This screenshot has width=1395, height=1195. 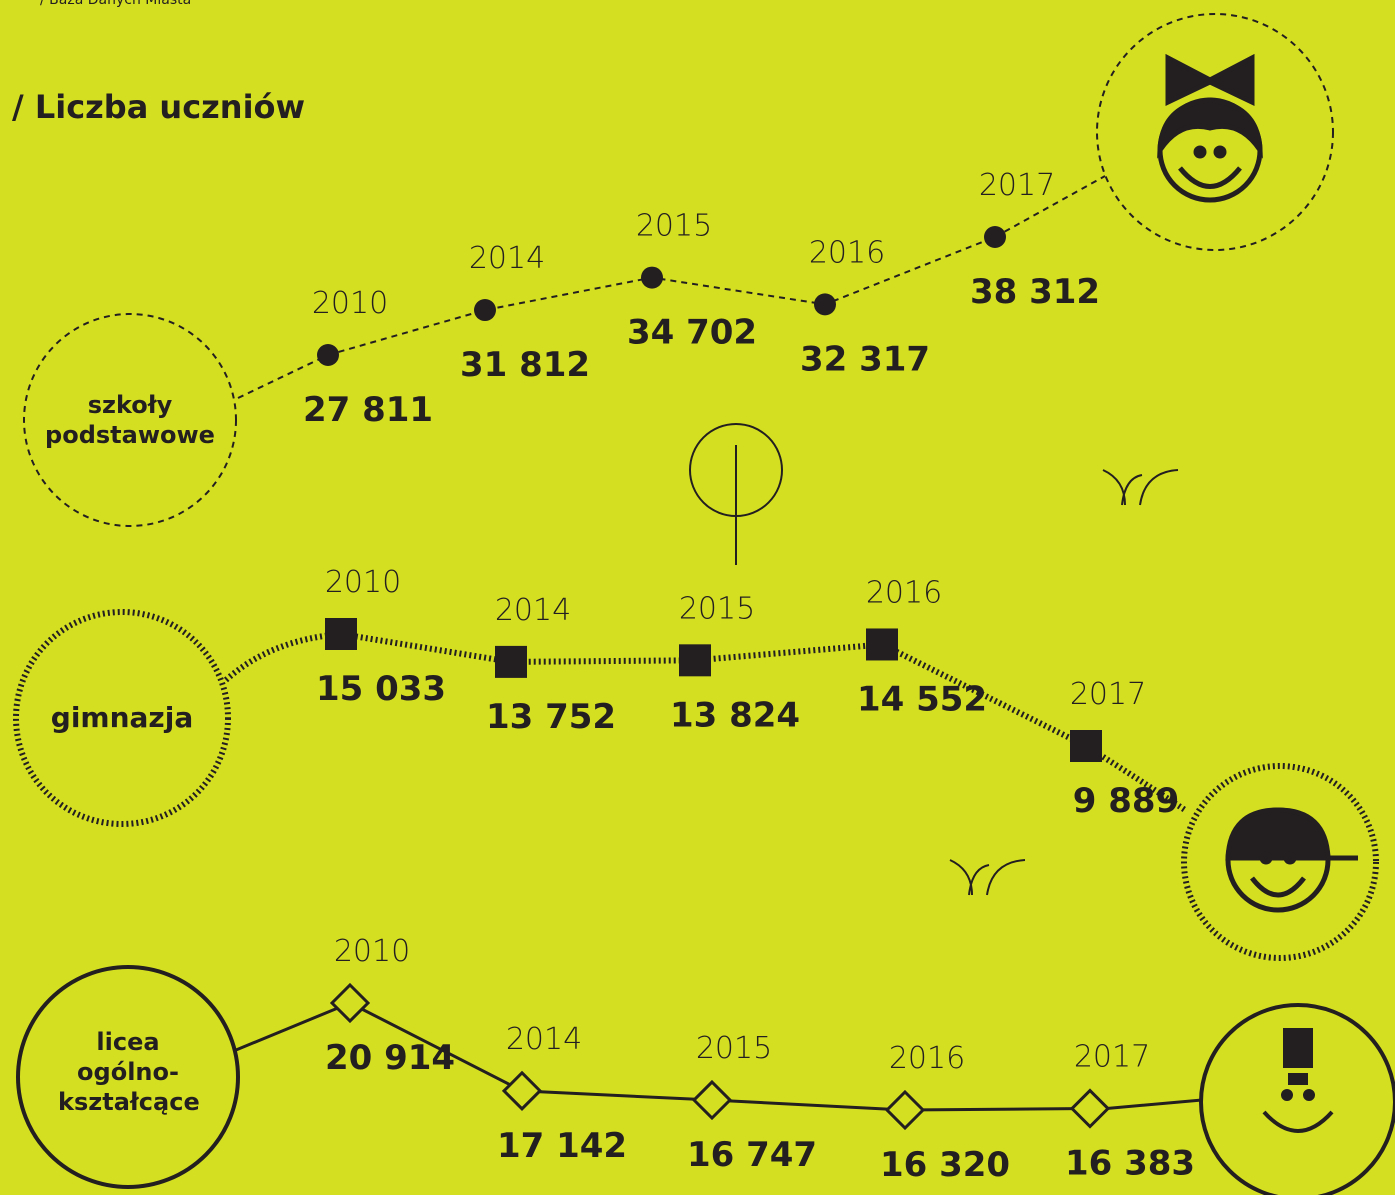 I want to click on value-label: 17 142, so click(x=562, y=1146).